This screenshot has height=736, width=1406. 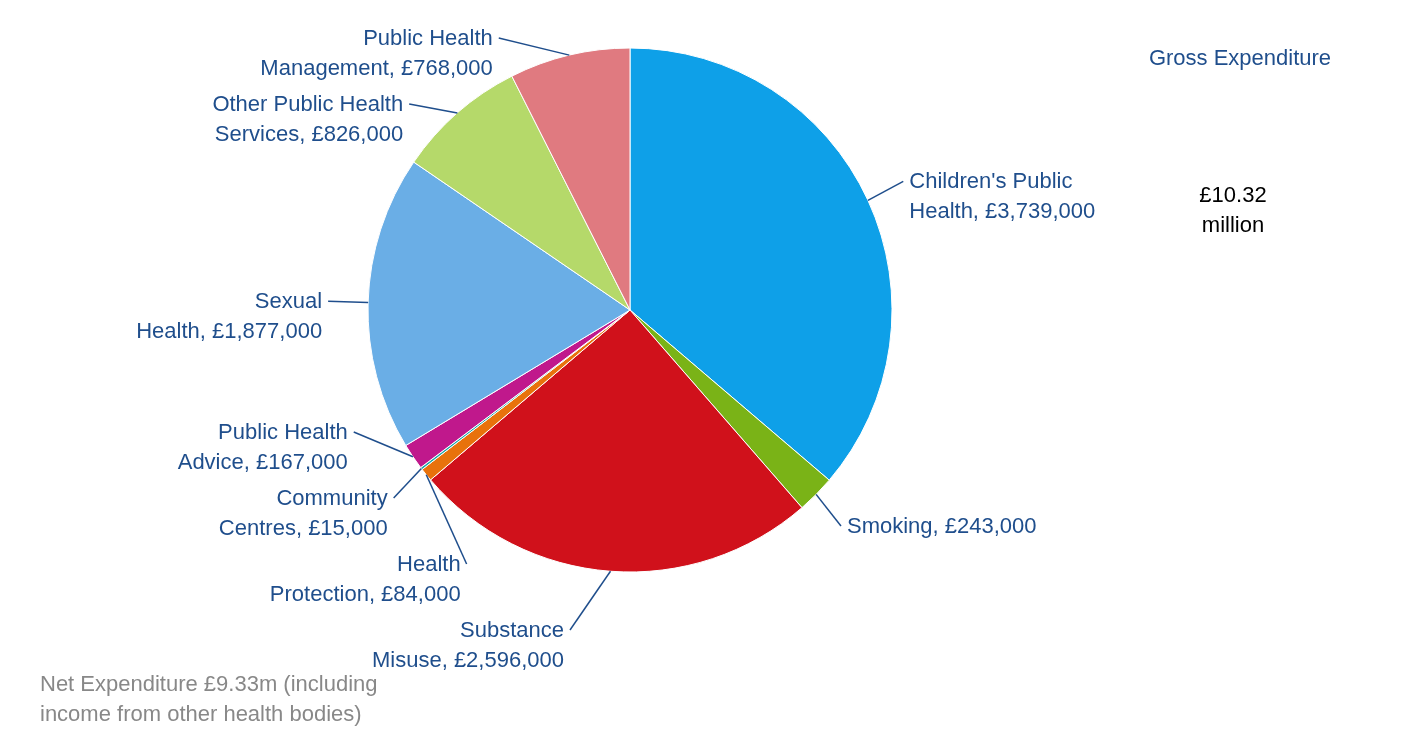 I want to click on slice-label: Other Public Health Services, £826,000, so click(x=308, y=118).